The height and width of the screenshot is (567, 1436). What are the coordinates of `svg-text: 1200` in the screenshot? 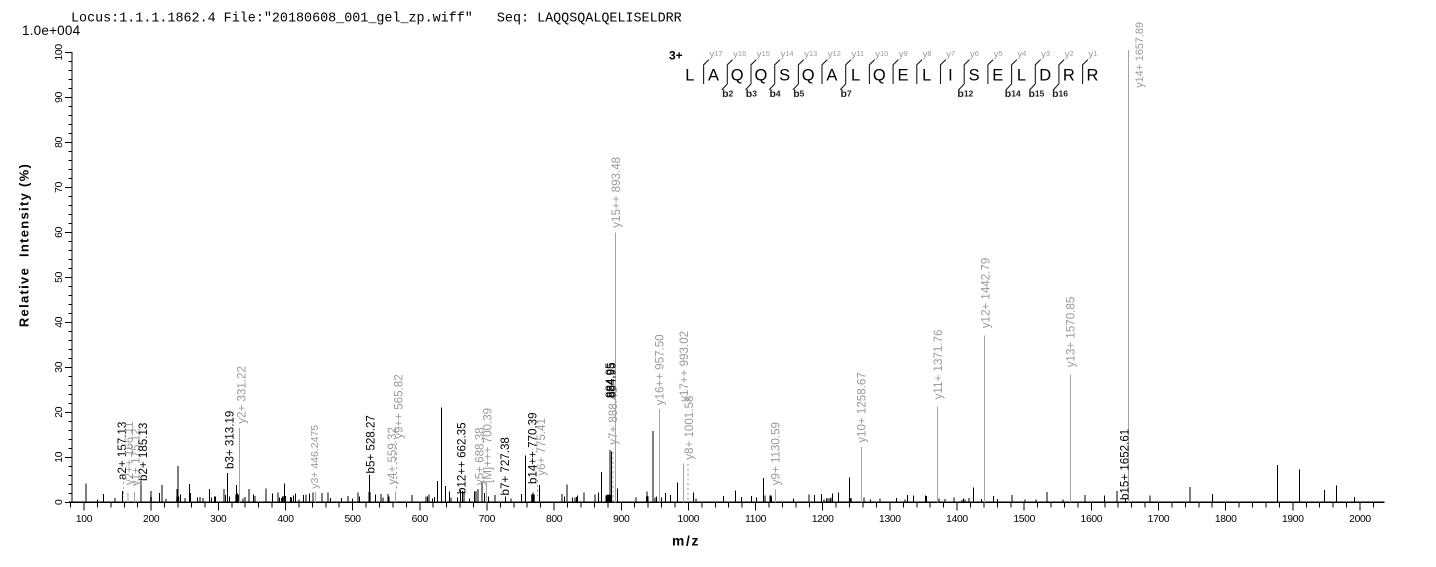 It's located at (823, 519).